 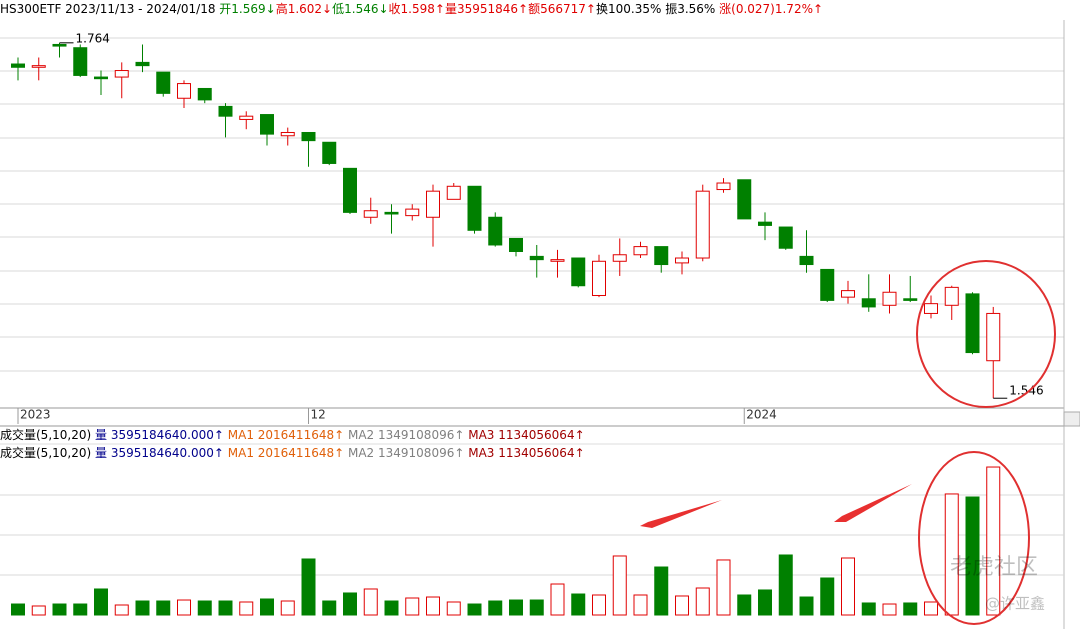 I want to click on header-field: 额566717↑, so click(x=562, y=9).